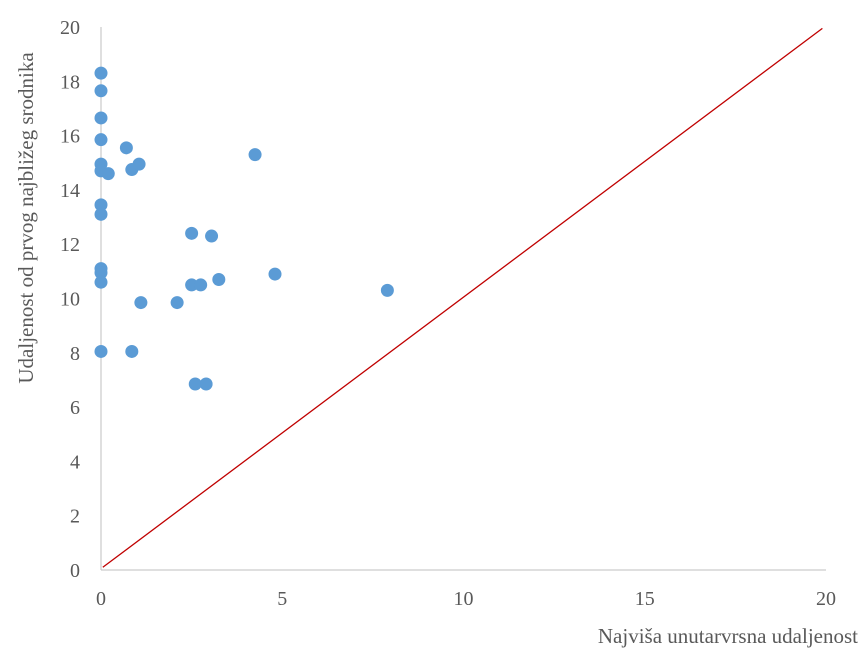 This screenshot has height=654, width=865. What do you see at coordinates (75, 354) in the screenshot?
I see `y-tick-label: 8` at bounding box center [75, 354].